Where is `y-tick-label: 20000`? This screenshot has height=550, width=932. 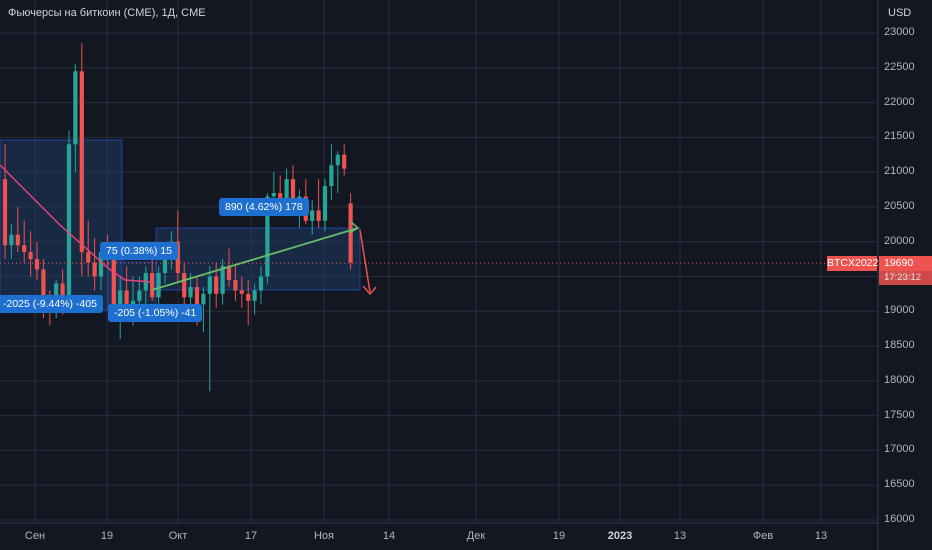 y-tick-label: 20000 is located at coordinates (899, 240).